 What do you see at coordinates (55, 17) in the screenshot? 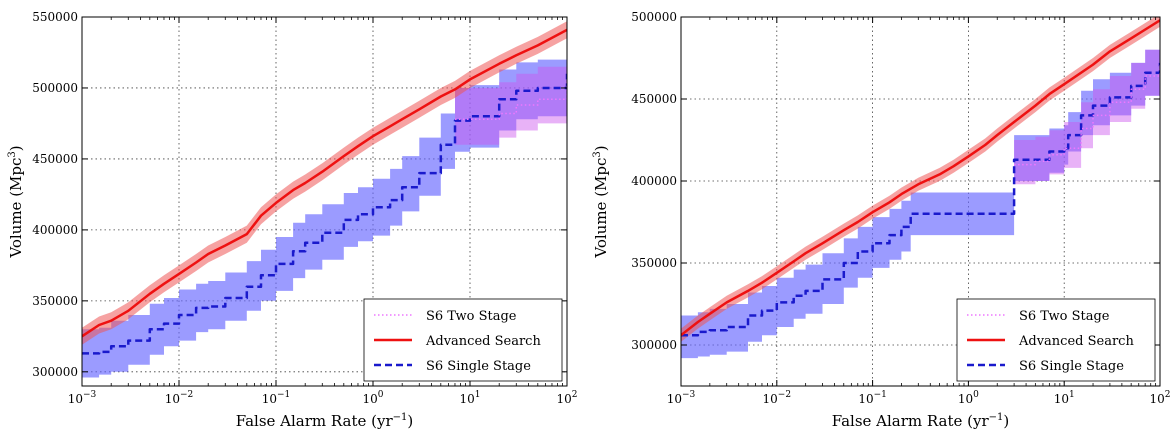
I see `y-tick-label: 550000` at bounding box center [55, 17].